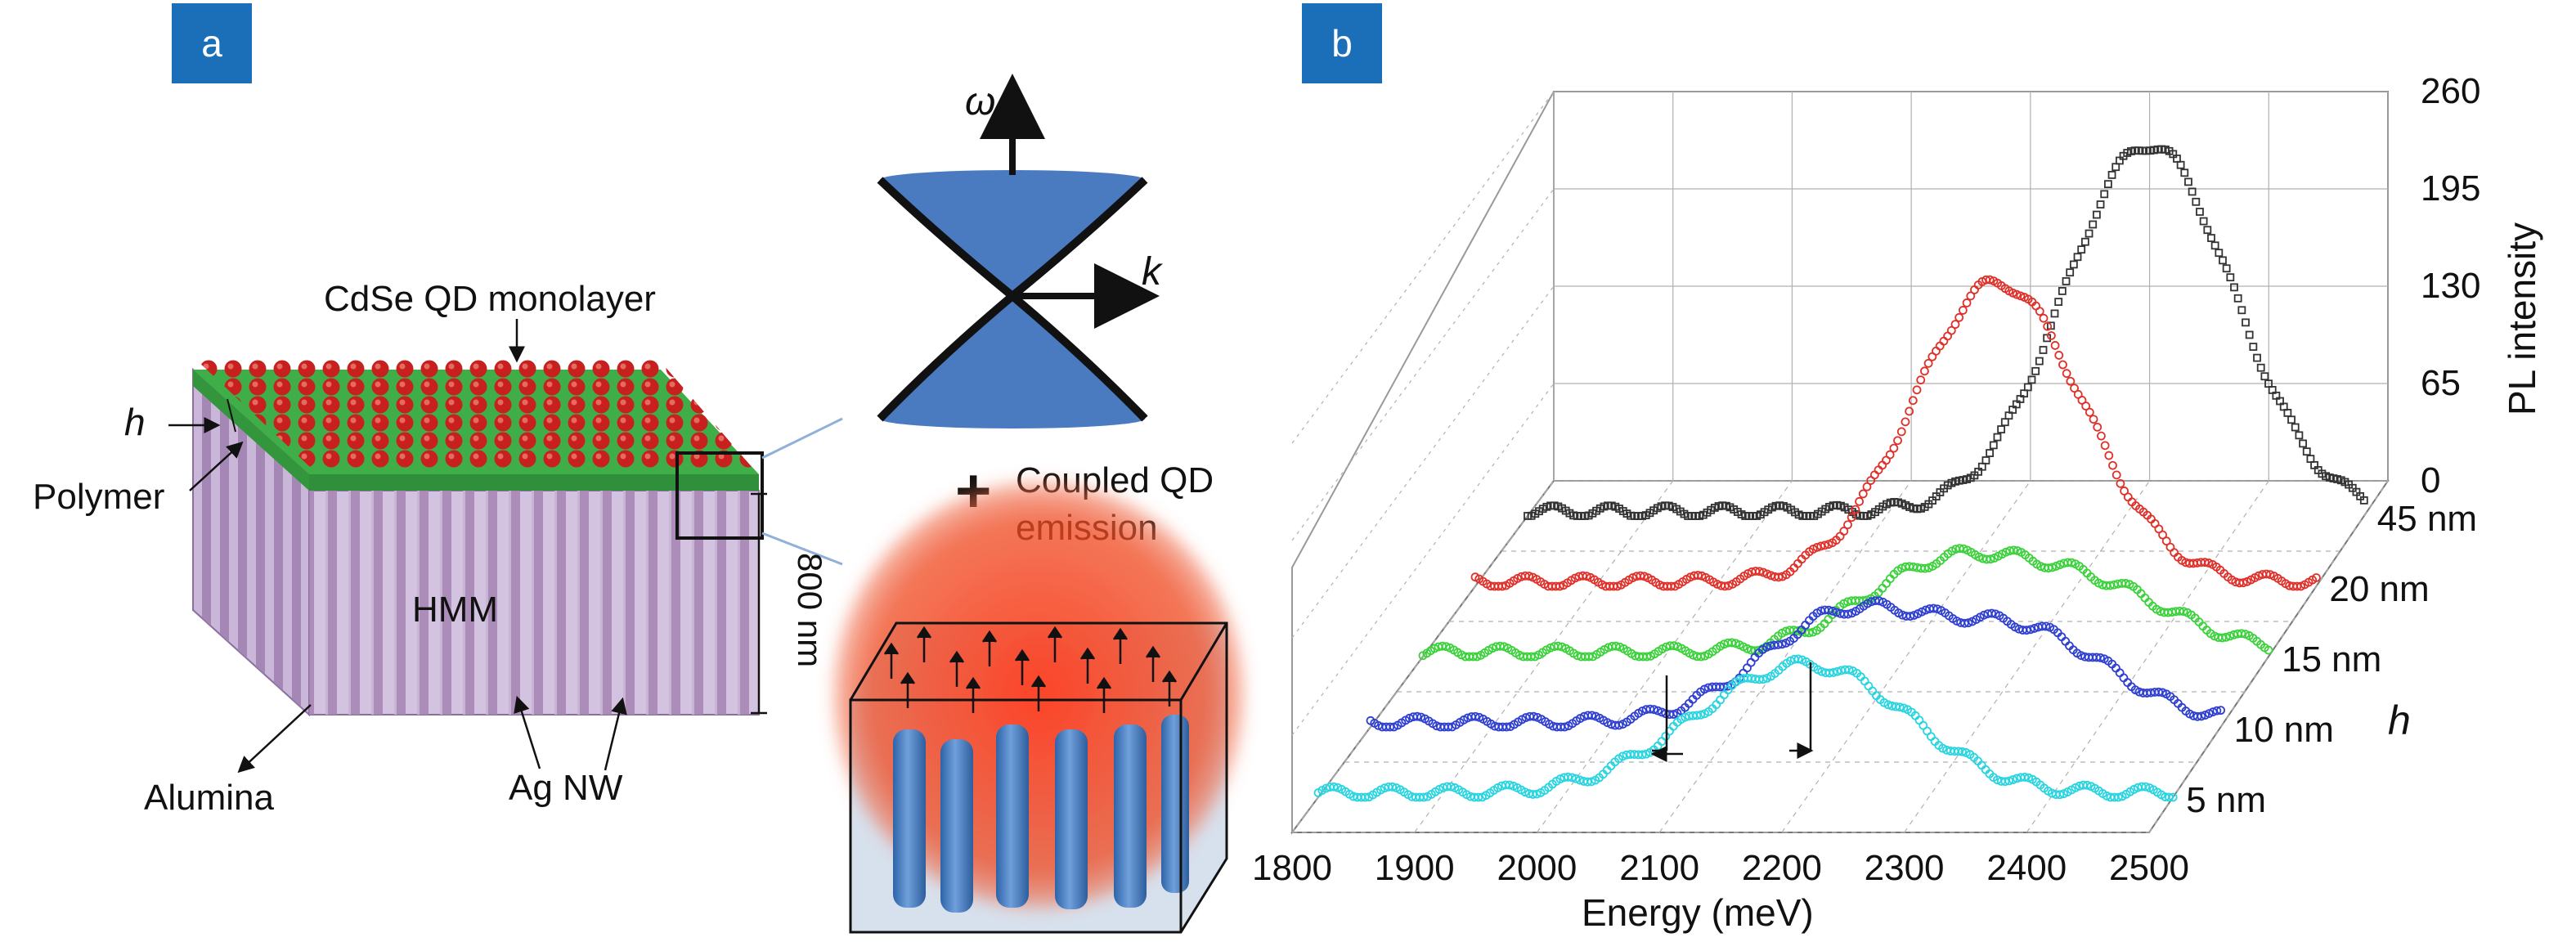 Image resolution: width=2576 pixels, height=951 pixels. Describe the element at coordinates (474, 414) in the screenshot. I see `qd-monolayer` at that location.